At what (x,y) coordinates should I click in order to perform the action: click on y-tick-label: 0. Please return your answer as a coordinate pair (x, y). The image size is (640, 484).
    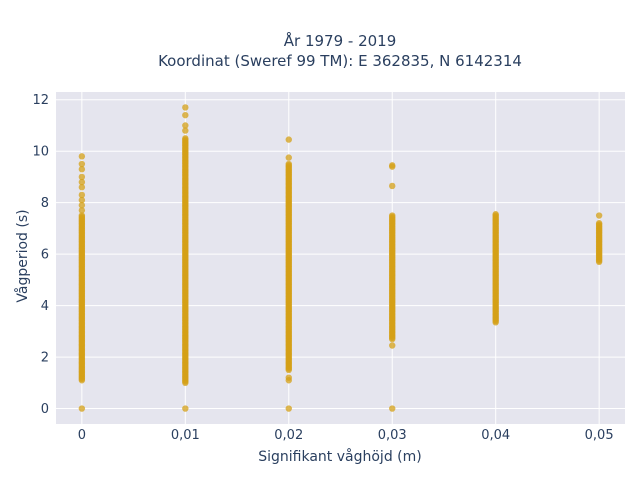
    Looking at the image, I should click on (45, 409).